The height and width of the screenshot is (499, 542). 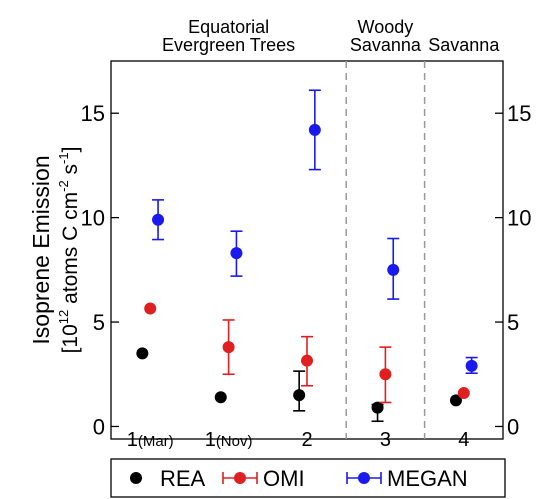 What do you see at coordinates (63, 186) in the screenshot?
I see `ylabel-exp2: -2` at bounding box center [63, 186].